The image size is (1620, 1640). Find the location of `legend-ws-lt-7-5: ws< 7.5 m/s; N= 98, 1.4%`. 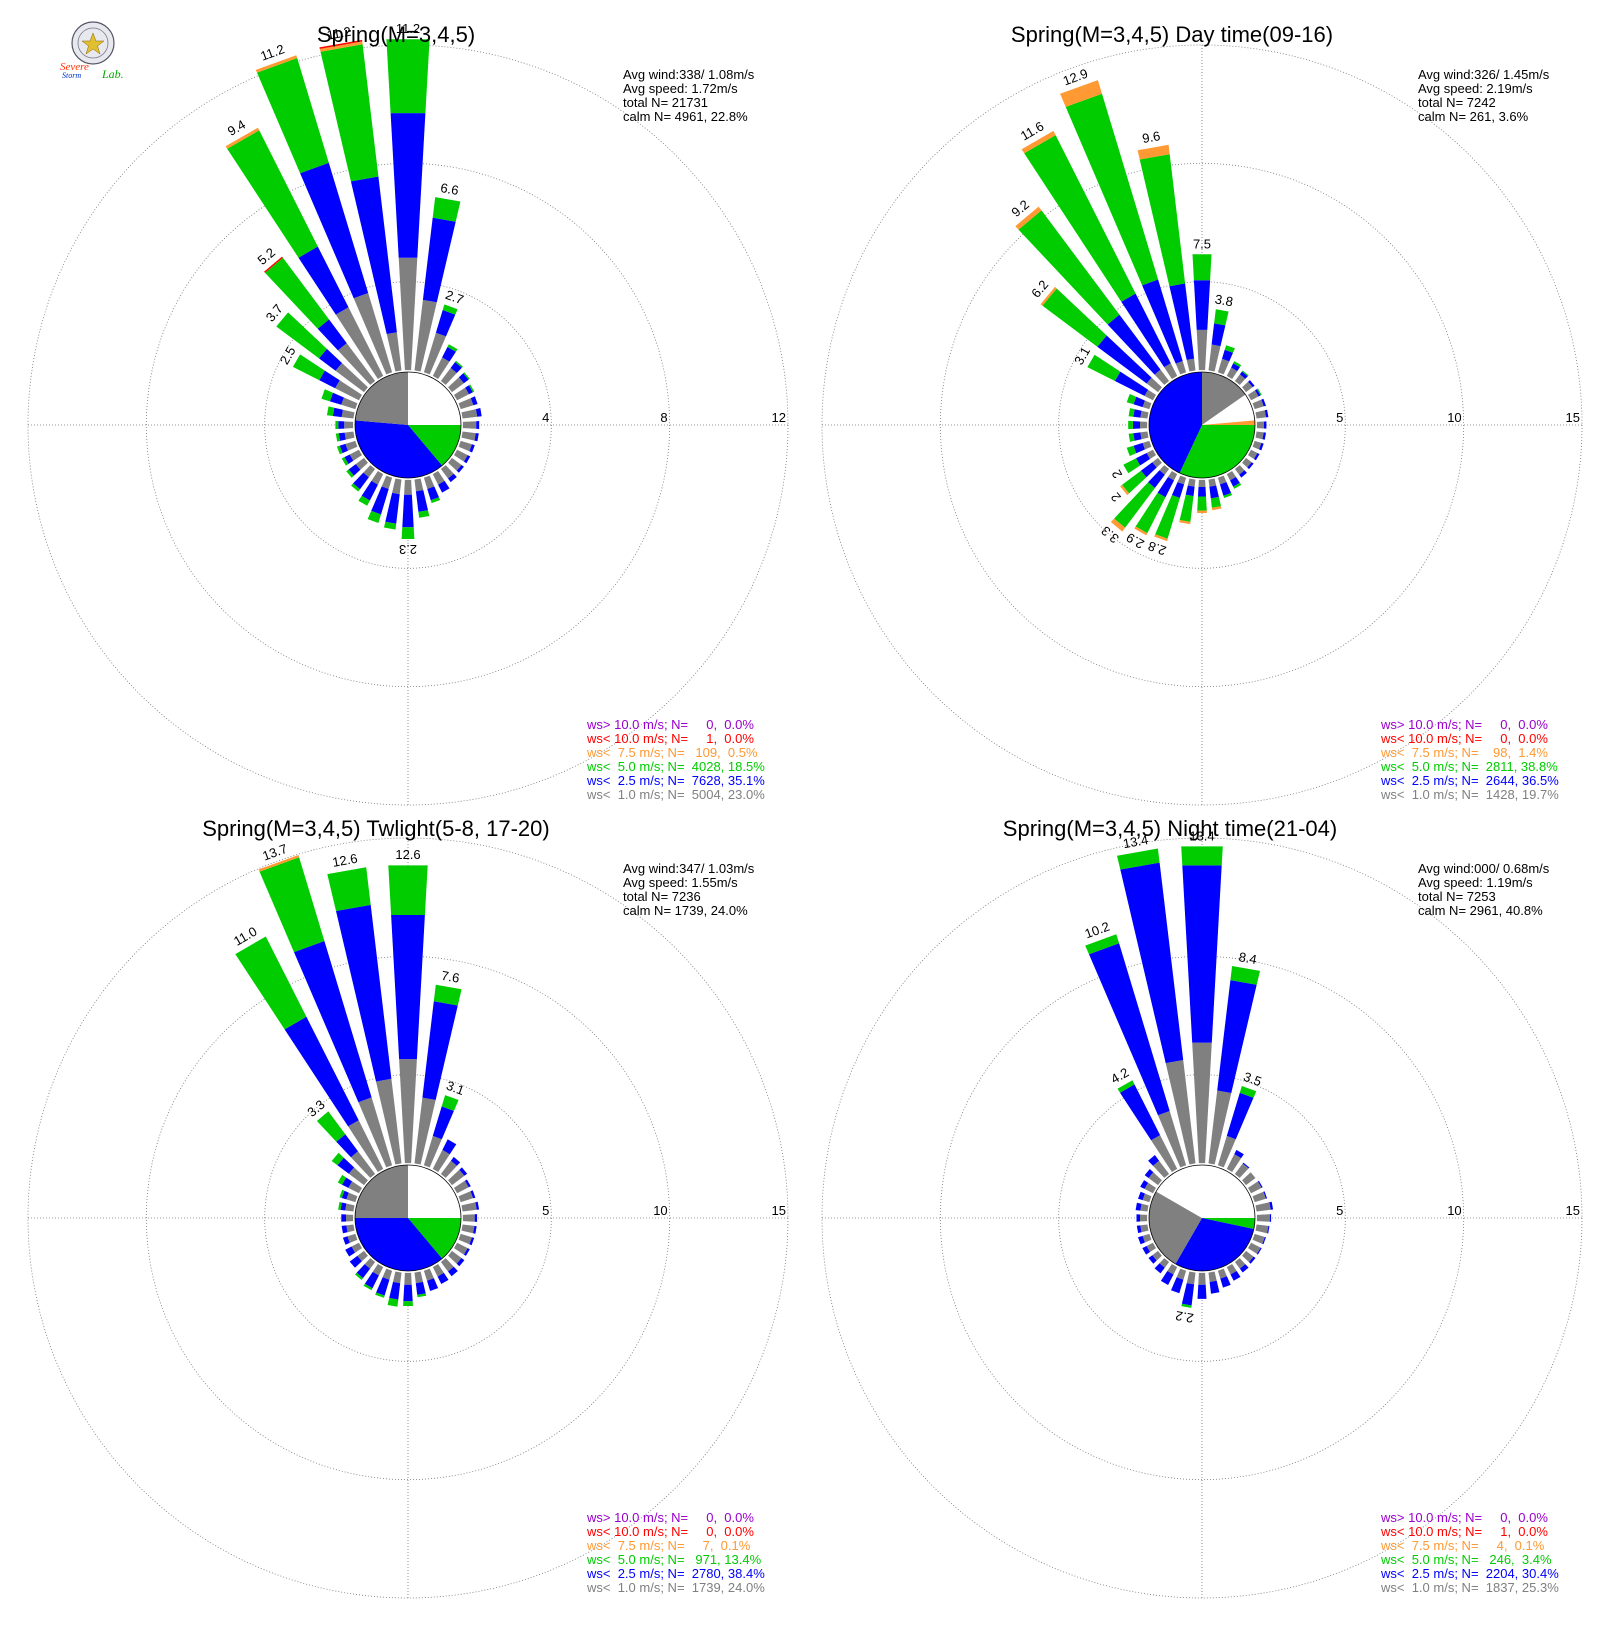

legend-ws-lt-7-5: ws< 7.5 m/s; N= 98, 1.4% is located at coordinates (1464, 752).